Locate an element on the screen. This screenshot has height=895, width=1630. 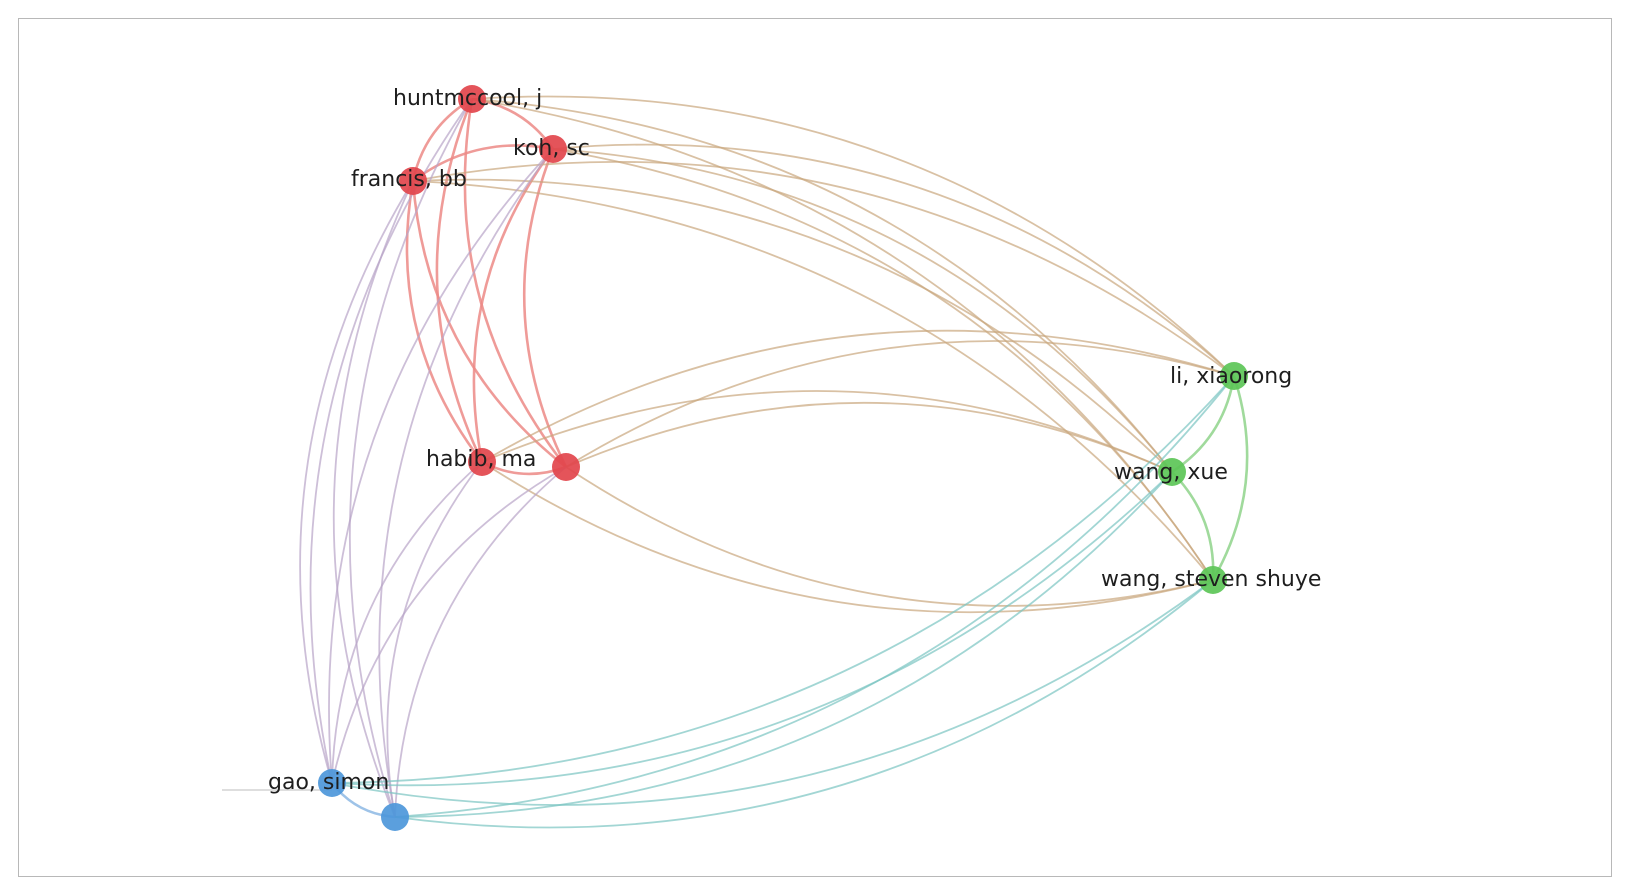
edge-huntmccool-li is located at coordinates (853, 236).